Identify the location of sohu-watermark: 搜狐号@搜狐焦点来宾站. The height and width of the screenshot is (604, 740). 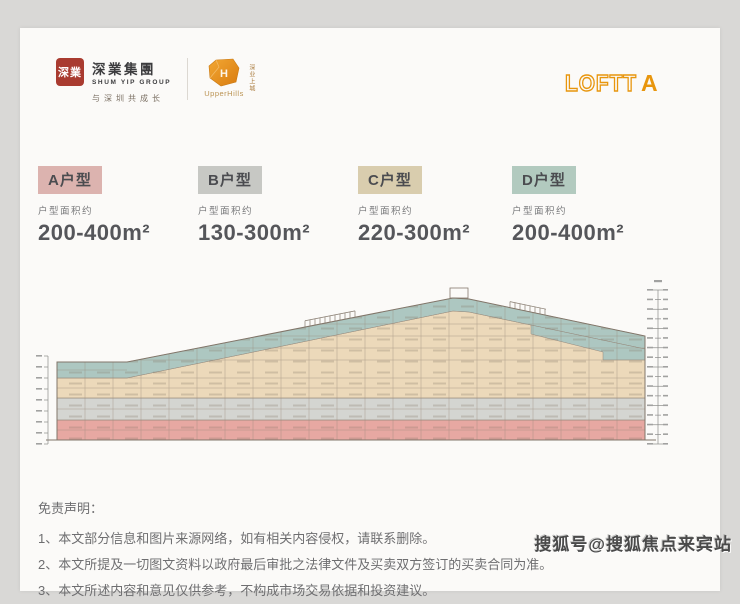
(633, 544).